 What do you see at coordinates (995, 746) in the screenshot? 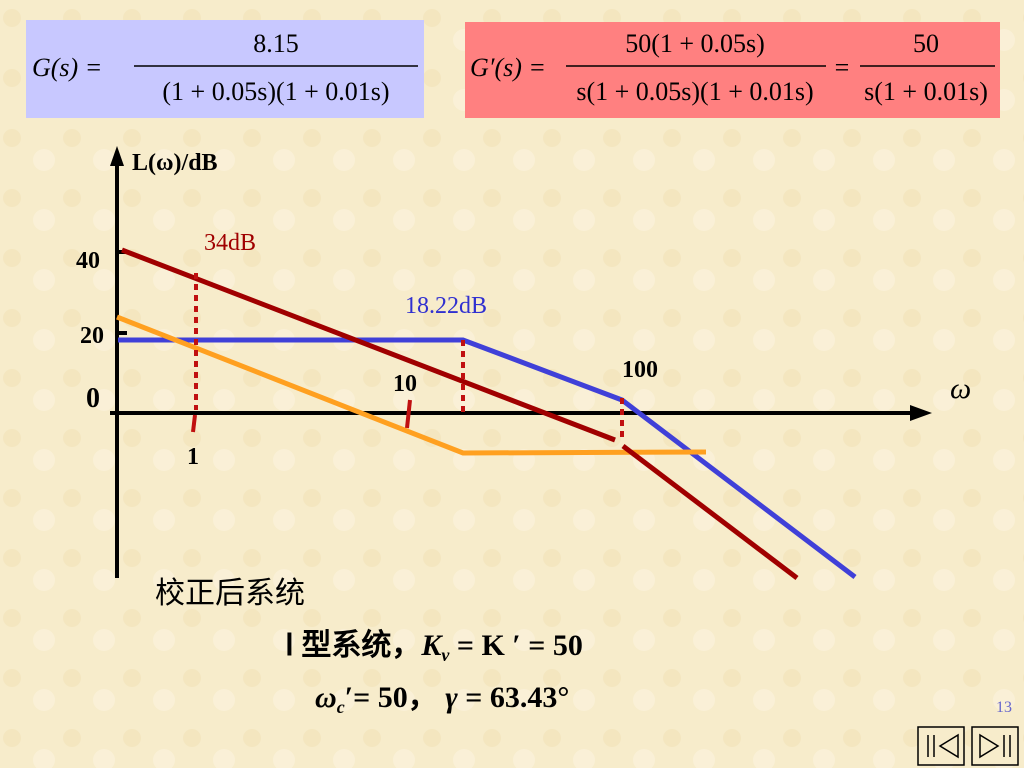
I see `next-button` at bounding box center [995, 746].